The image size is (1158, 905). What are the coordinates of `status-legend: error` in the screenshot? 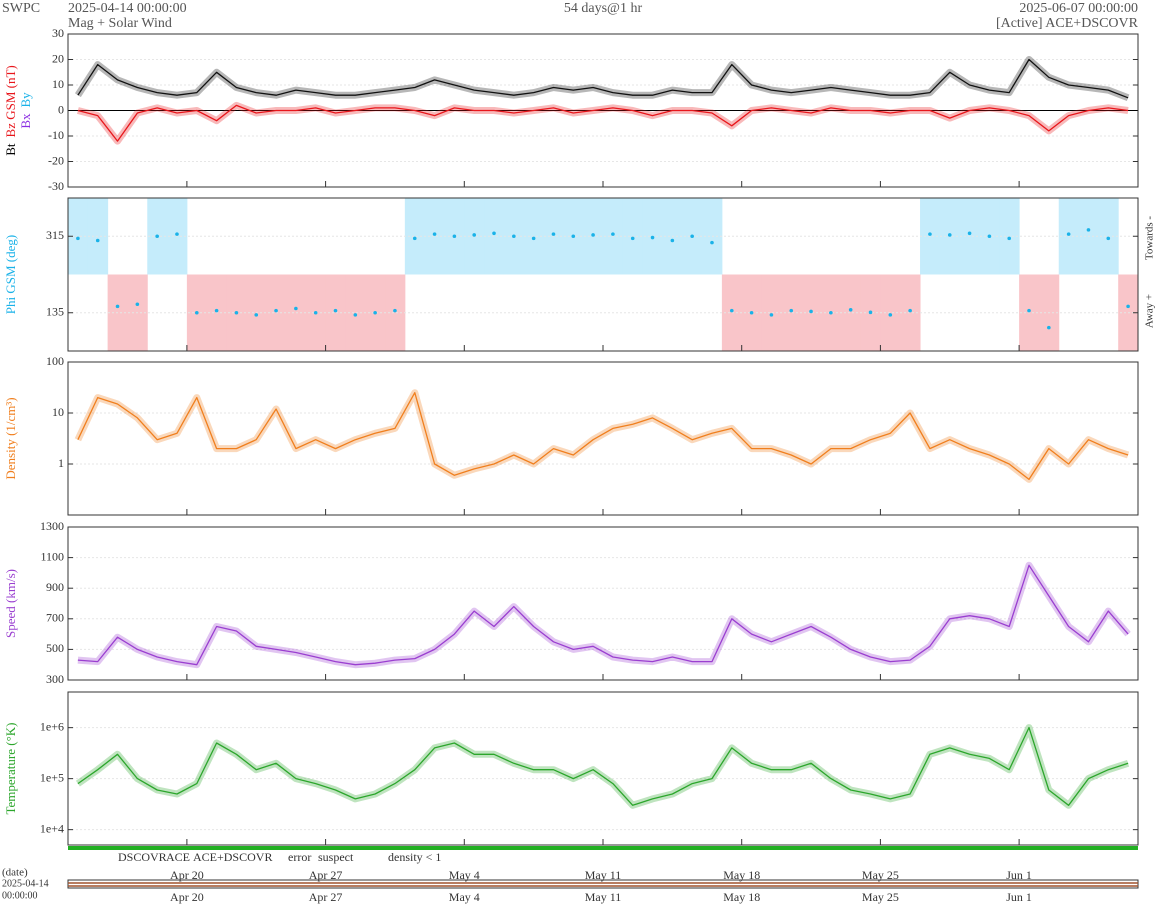 It's located at (299, 857).